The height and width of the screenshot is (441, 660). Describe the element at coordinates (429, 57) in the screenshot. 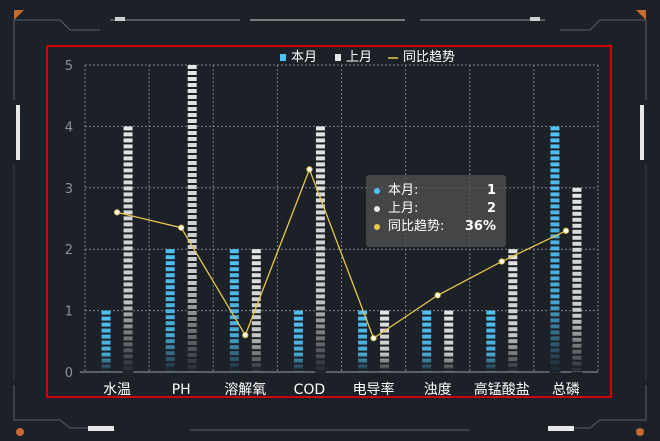

I see `legend-label-trend: 同比趋势` at that location.